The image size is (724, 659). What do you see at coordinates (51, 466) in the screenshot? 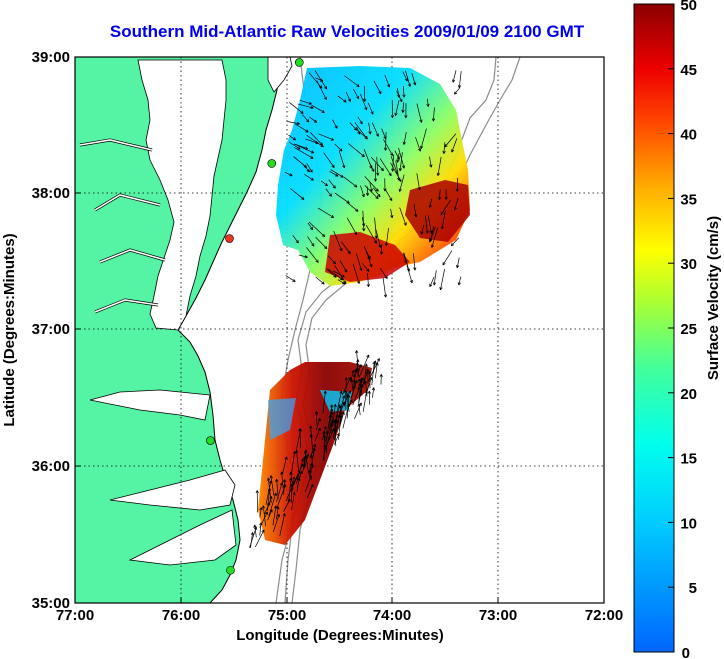
I see `y-tick-label: 36:00` at bounding box center [51, 466].